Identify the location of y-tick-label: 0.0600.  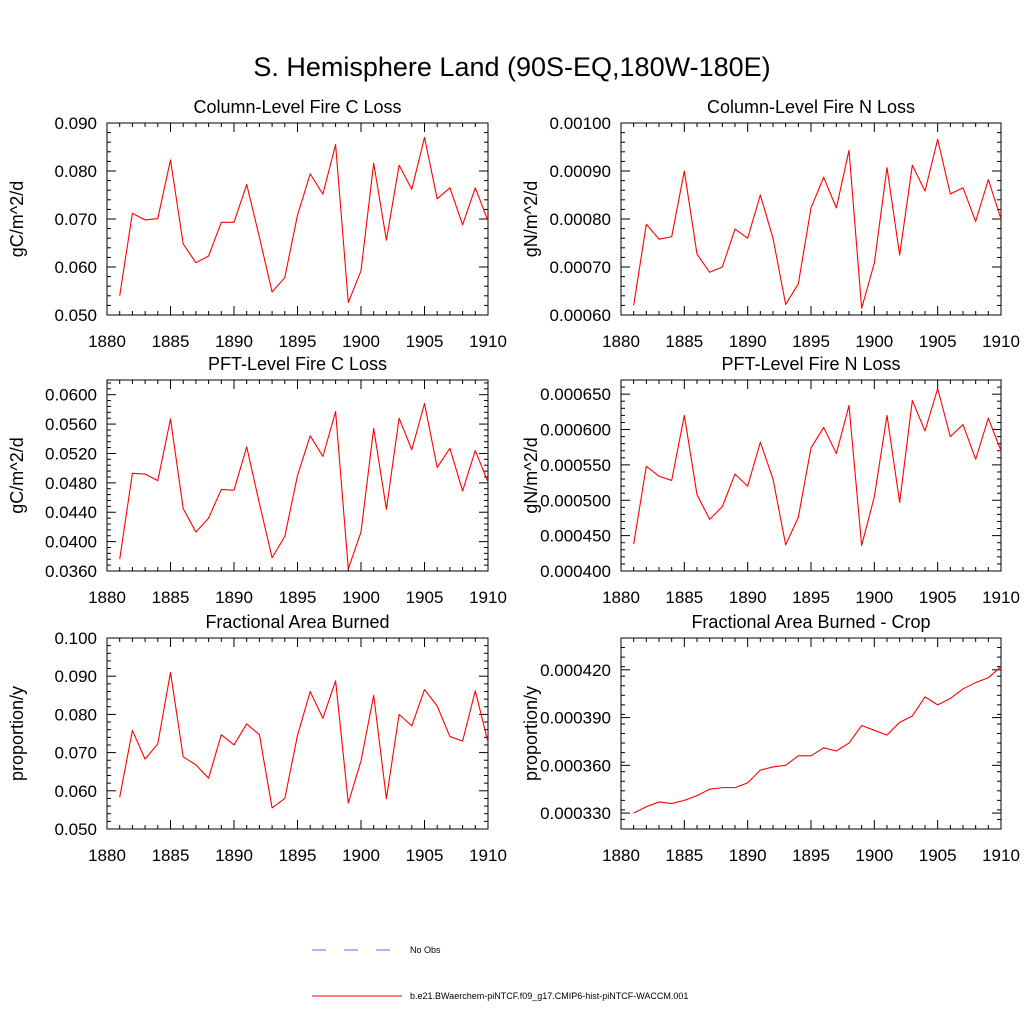
(71, 395).